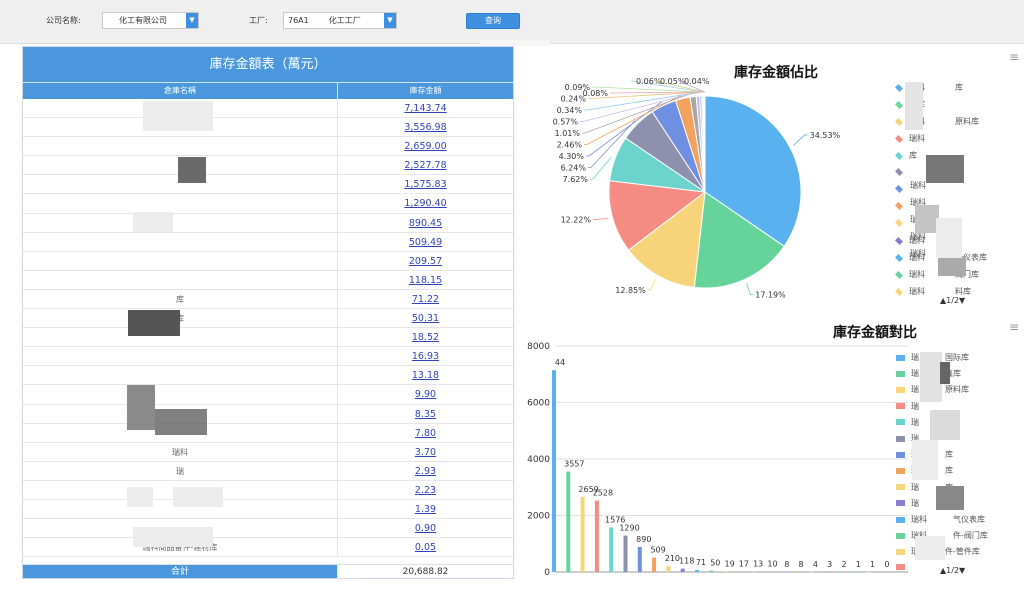 The image size is (1024, 593). I want to click on inventory-amount-link: 2,659.00, so click(425, 147).